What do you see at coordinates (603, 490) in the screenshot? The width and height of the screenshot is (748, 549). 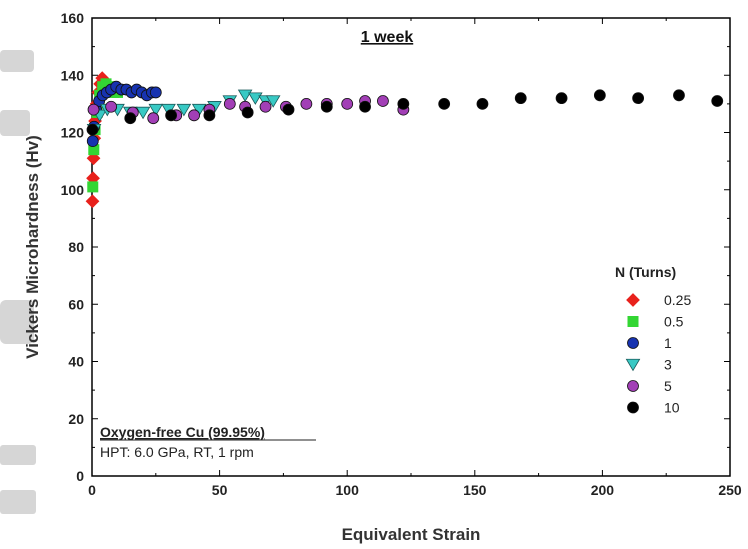 I see `x-tick-label: 200` at bounding box center [603, 490].